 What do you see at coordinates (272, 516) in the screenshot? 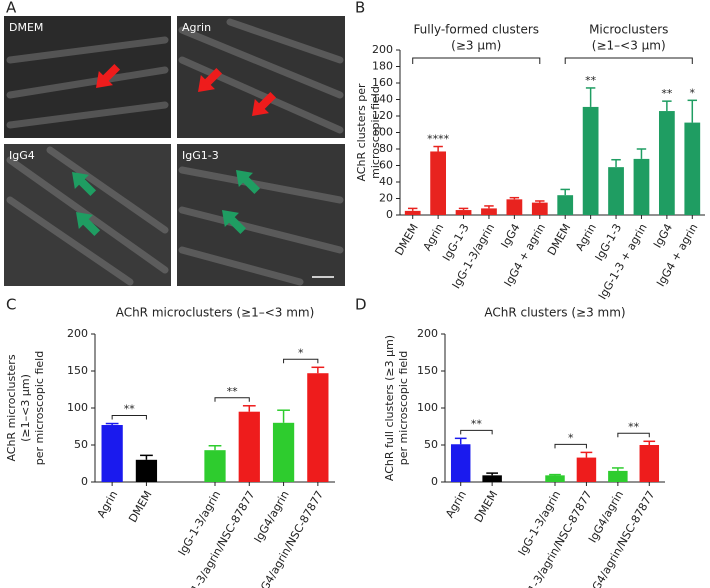
I see `x-tick-label: IgG4/agrin` at bounding box center [272, 516].